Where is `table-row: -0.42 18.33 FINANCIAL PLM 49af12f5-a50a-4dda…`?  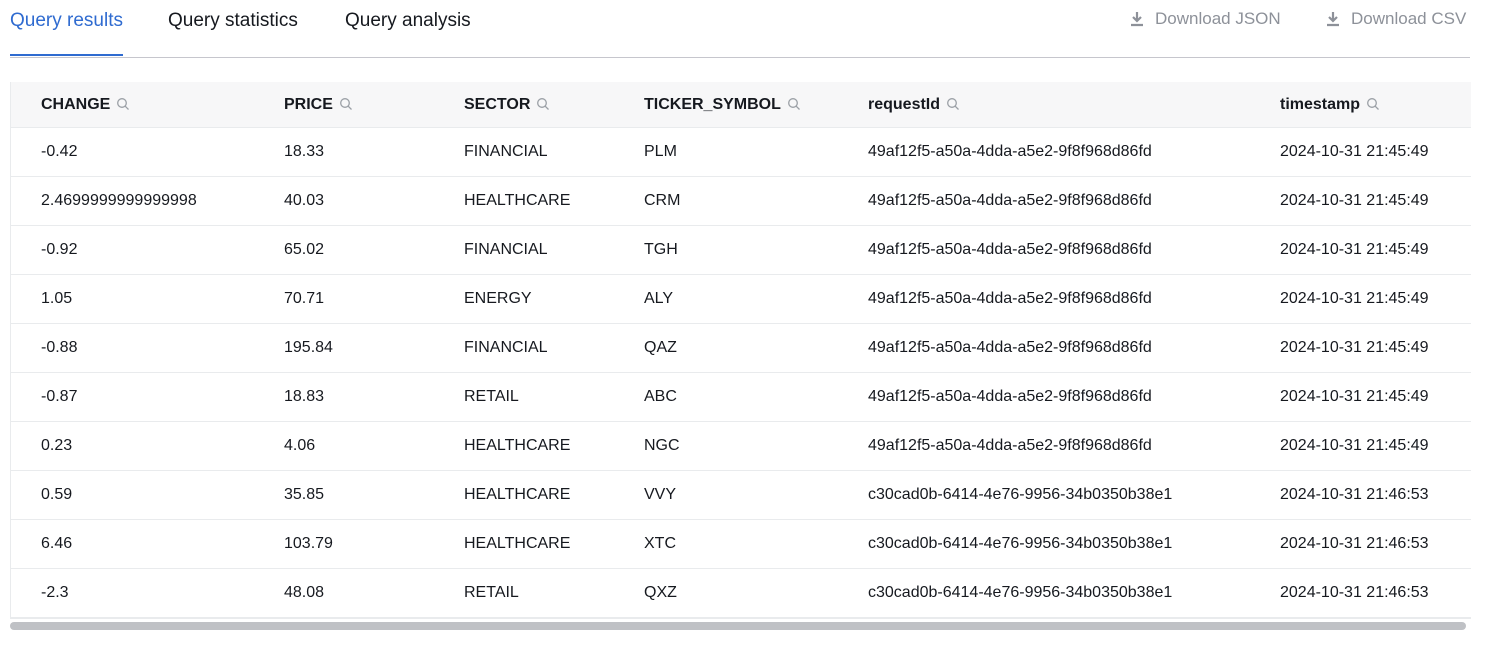 table-row: -0.42 18.33 FINANCIAL PLM 49af12f5-a50a-4dda… is located at coordinates (741, 152).